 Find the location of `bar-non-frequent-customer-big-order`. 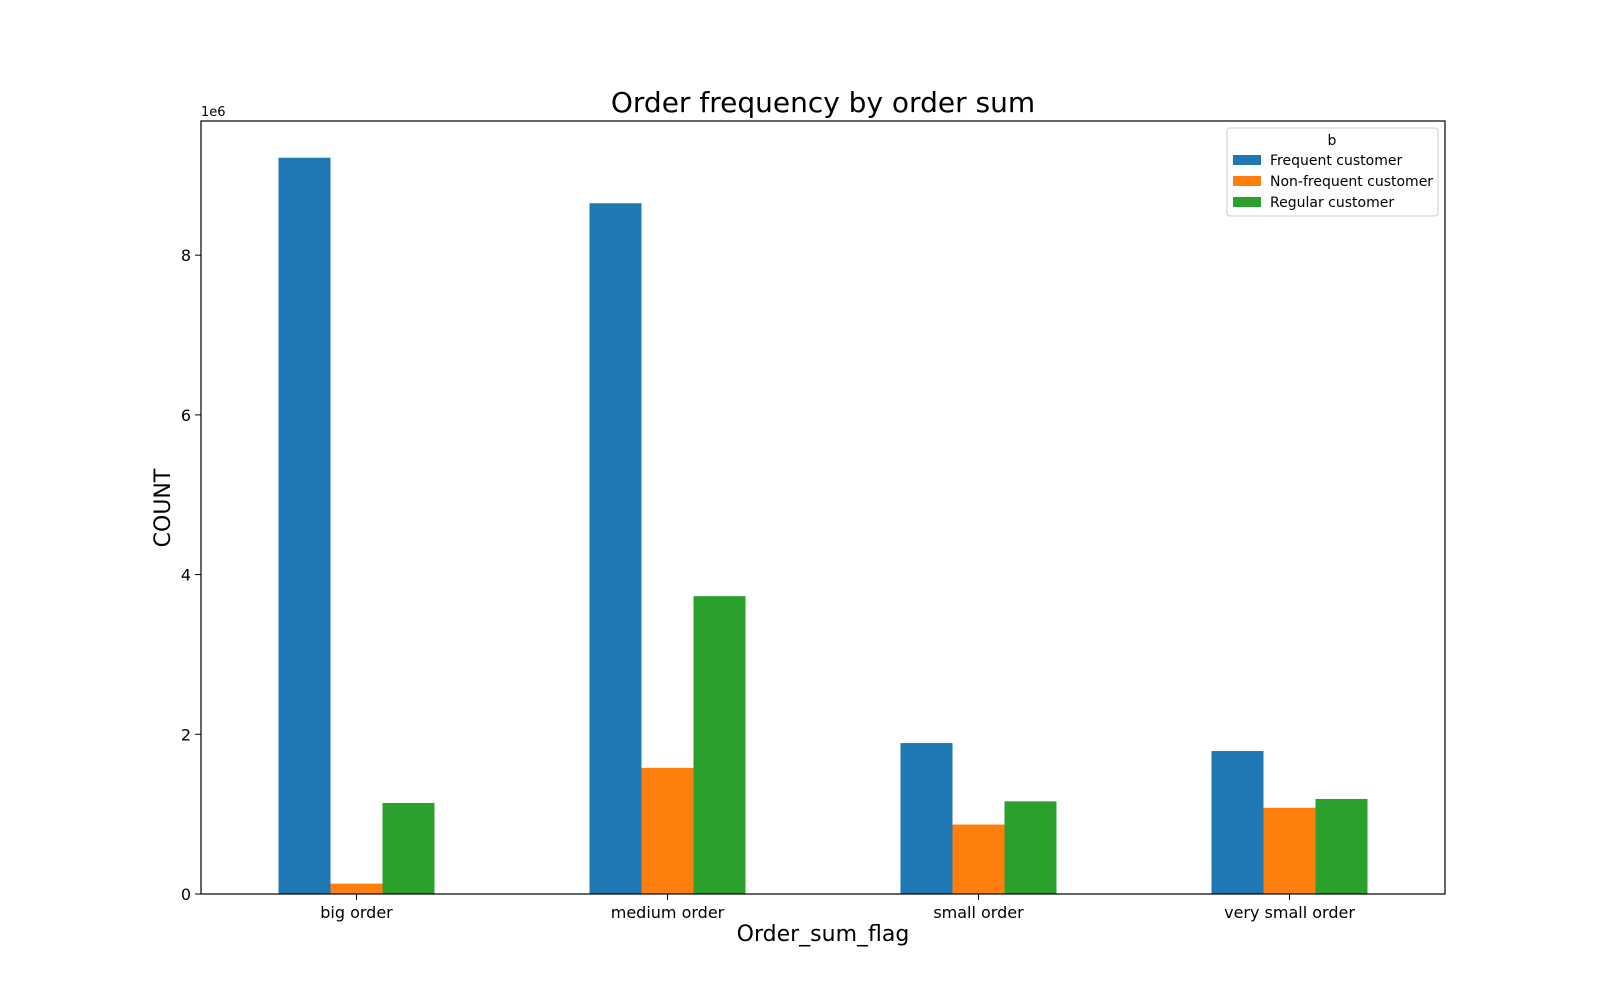

bar-non-frequent-customer-big-order is located at coordinates (356, 888).